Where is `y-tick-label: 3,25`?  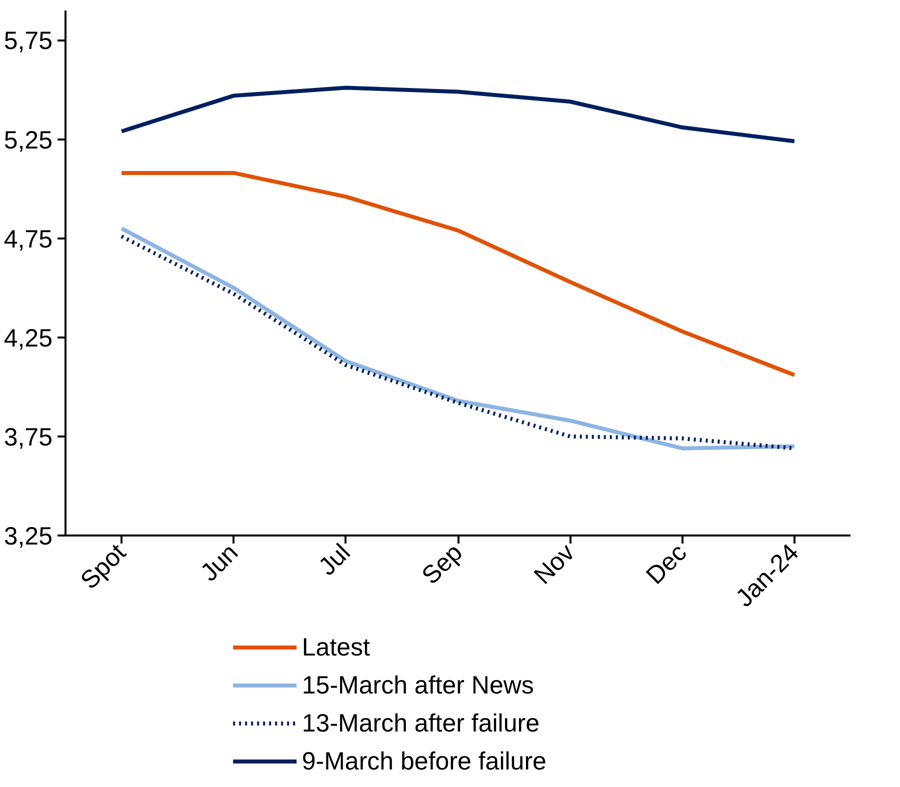 y-tick-label: 3,25 is located at coordinates (28, 536).